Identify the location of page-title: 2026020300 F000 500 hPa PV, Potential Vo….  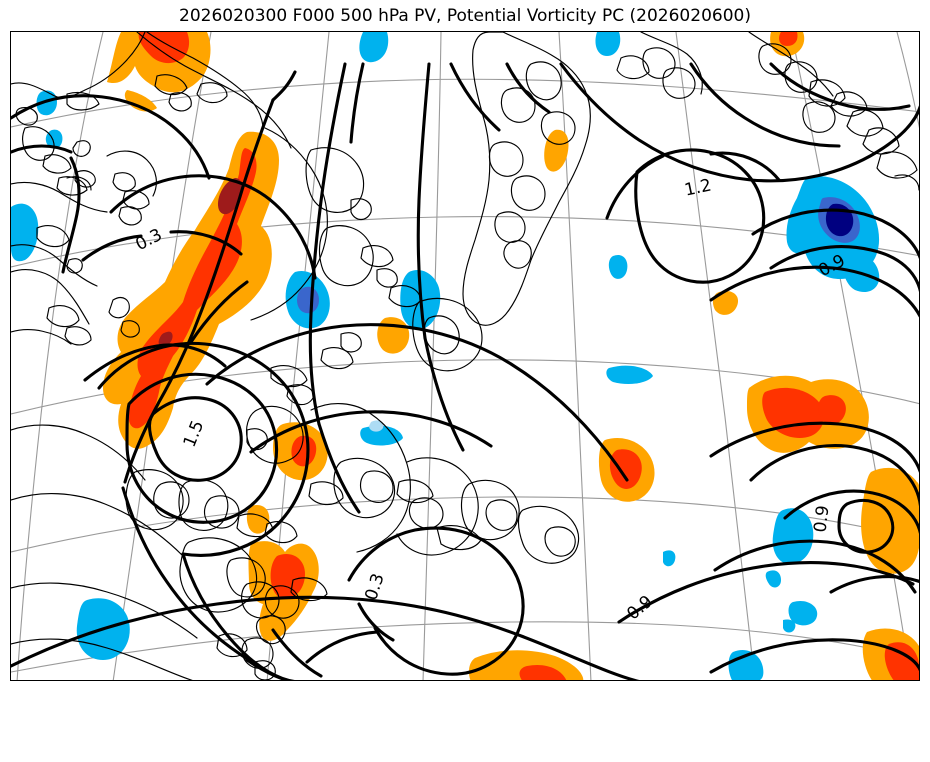
(465, 16).